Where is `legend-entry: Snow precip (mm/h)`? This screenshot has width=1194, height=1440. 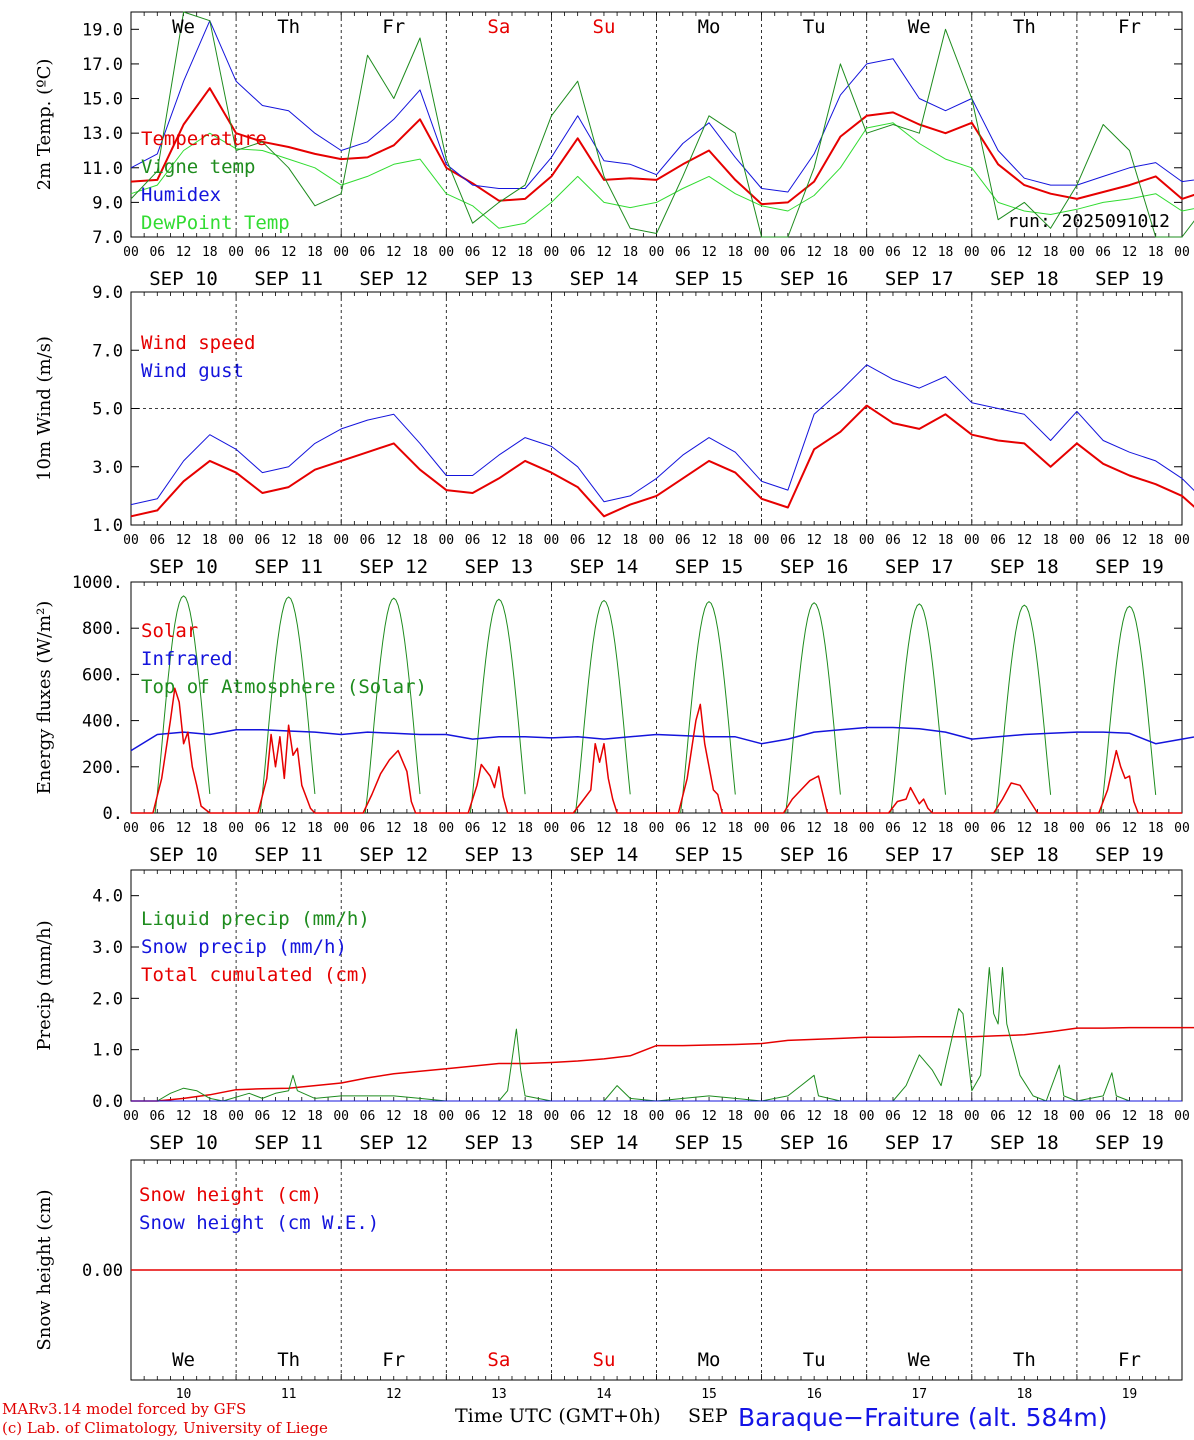
legend-entry: Snow precip (mm/h) is located at coordinates (244, 947).